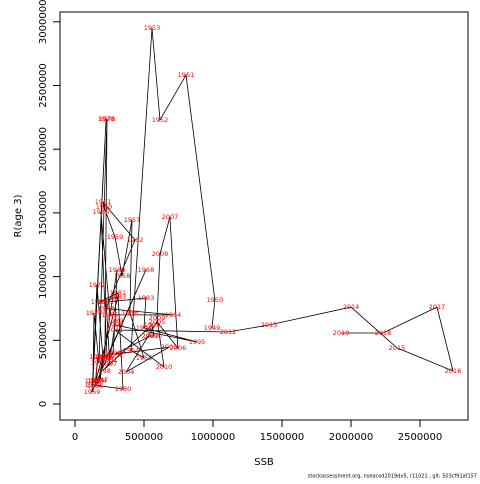 This screenshot has width=480, height=484. Describe the element at coordinates (135, 240) in the screenshot. I see `point-label: 1962` at that location.